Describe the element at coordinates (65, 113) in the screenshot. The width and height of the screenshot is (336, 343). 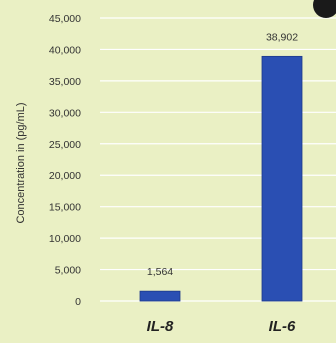
I see `y-tick-label: 30,000` at that location.